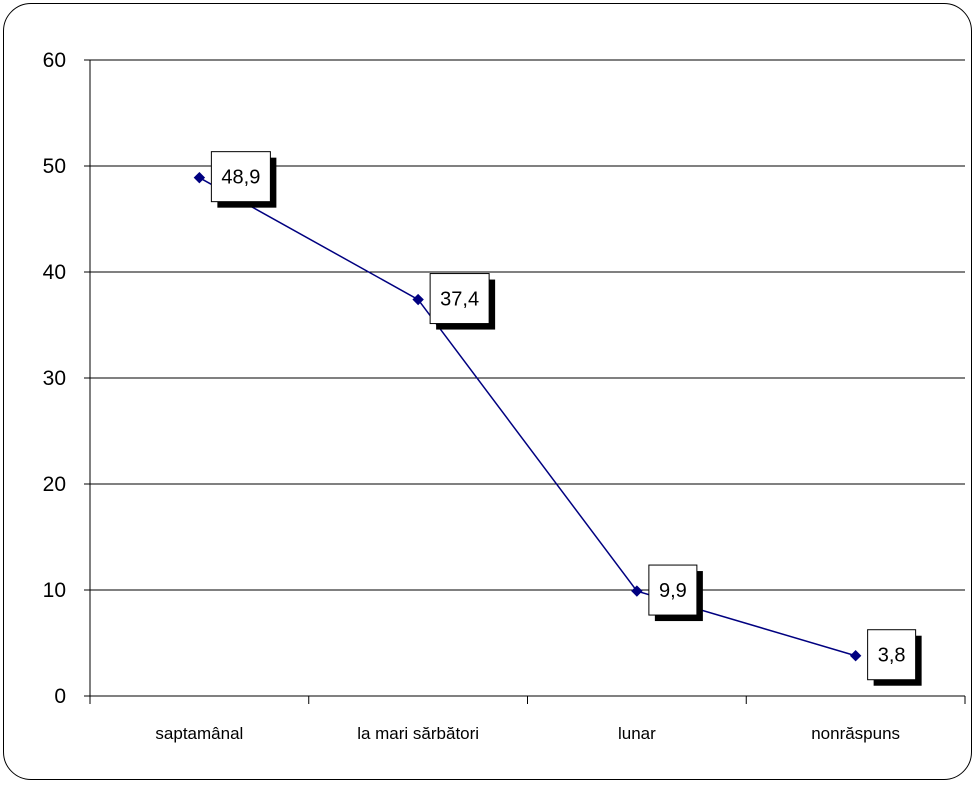 The image size is (977, 785). I want to click on y-tick-label: 40, so click(54, 272).